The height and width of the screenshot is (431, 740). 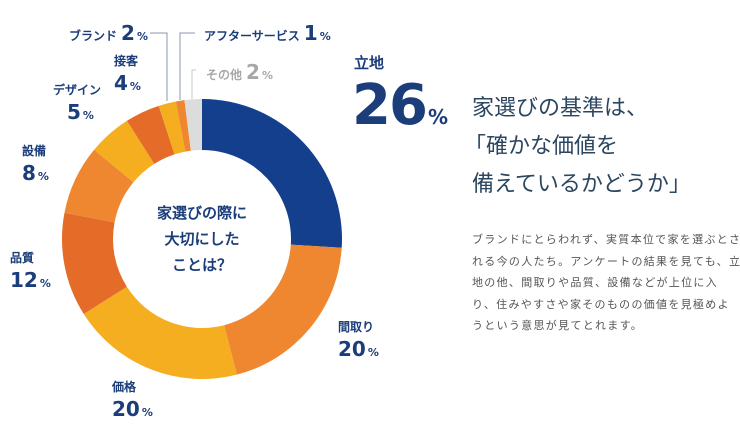 I want to click on center-line: 家選びの際に, so click(x=201, y=213).